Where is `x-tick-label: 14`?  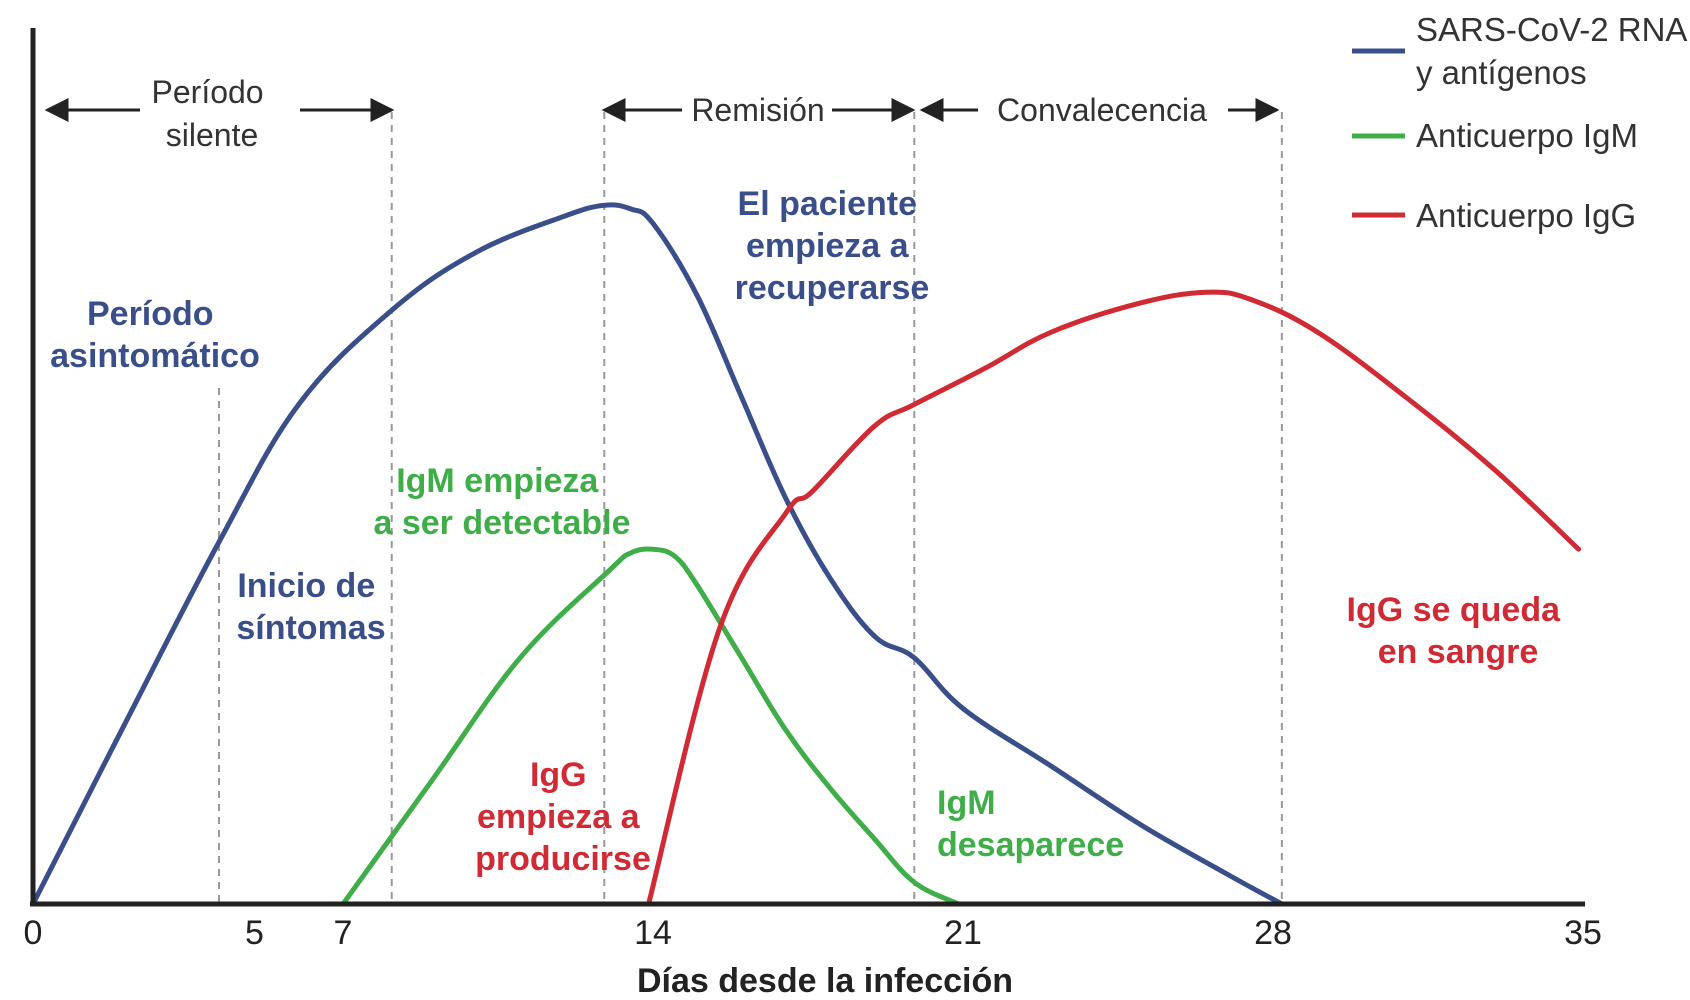 x-tick-label: 14 is located at coordinates (653, 933).